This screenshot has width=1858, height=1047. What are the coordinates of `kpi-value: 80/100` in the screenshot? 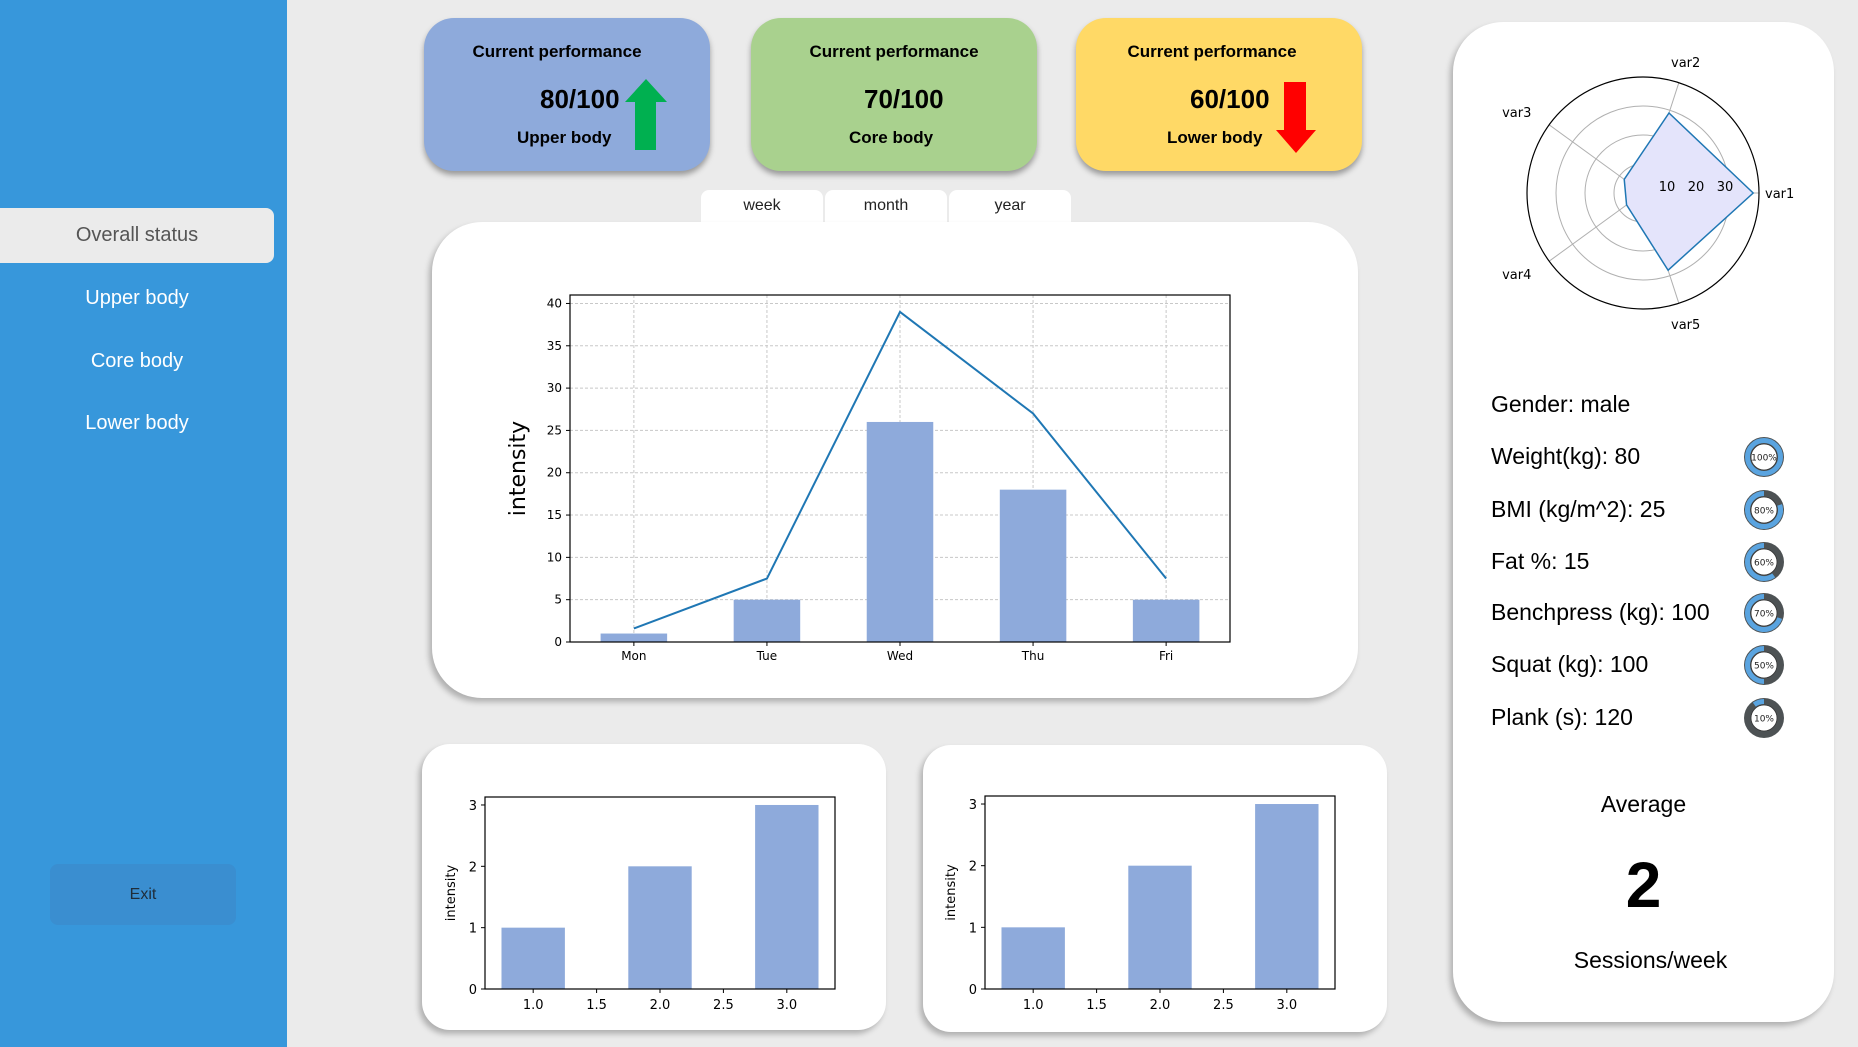 It's located at (580, 99).